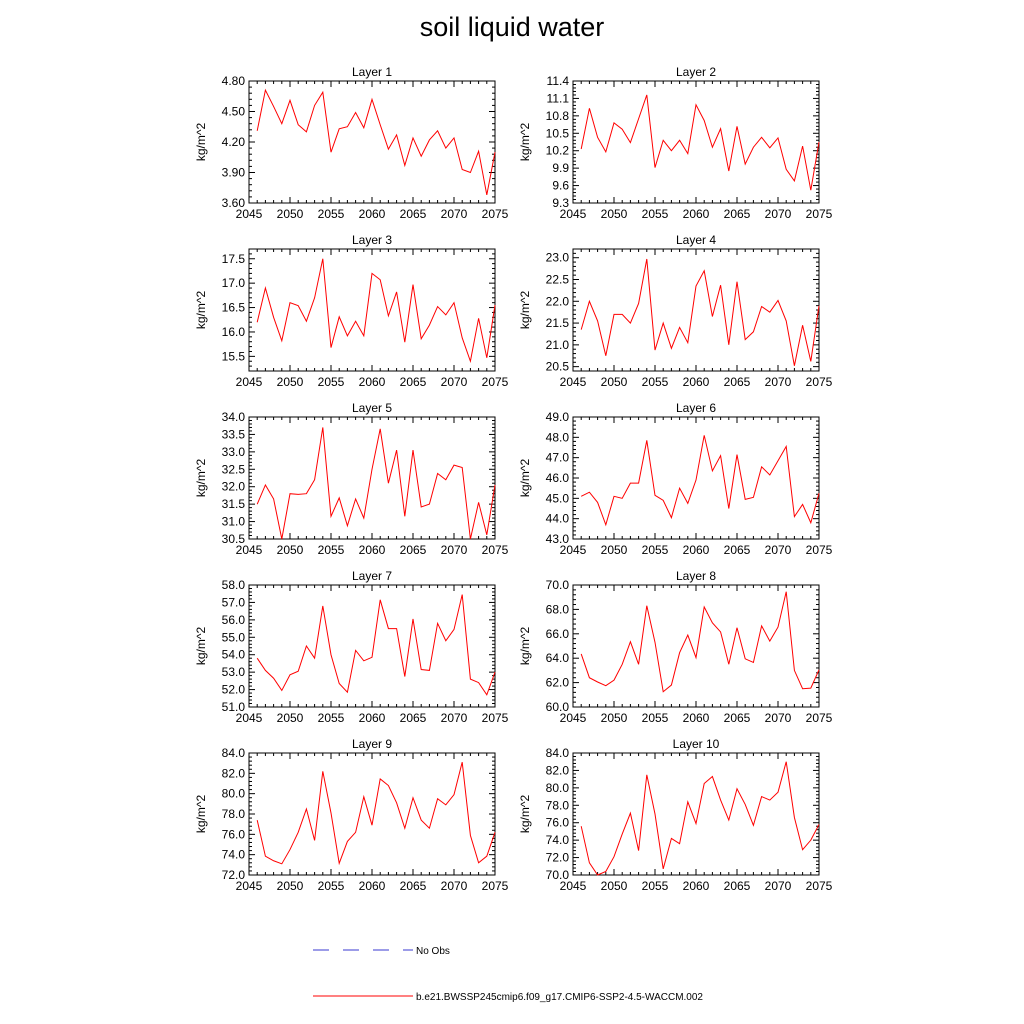  I want to click on y-tick-label: 4.80, so click(234, 81).